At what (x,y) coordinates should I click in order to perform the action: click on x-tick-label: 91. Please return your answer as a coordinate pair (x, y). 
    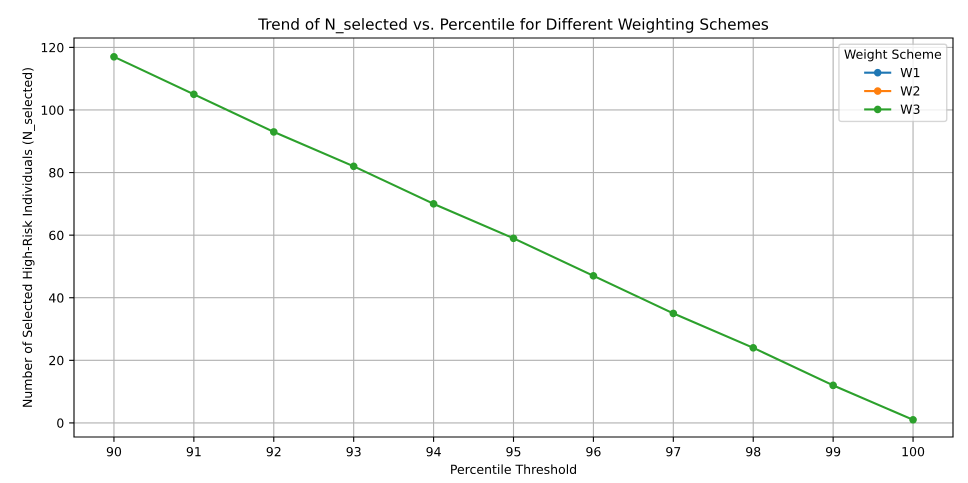
    Looking at the image, I should click on (193, 451).